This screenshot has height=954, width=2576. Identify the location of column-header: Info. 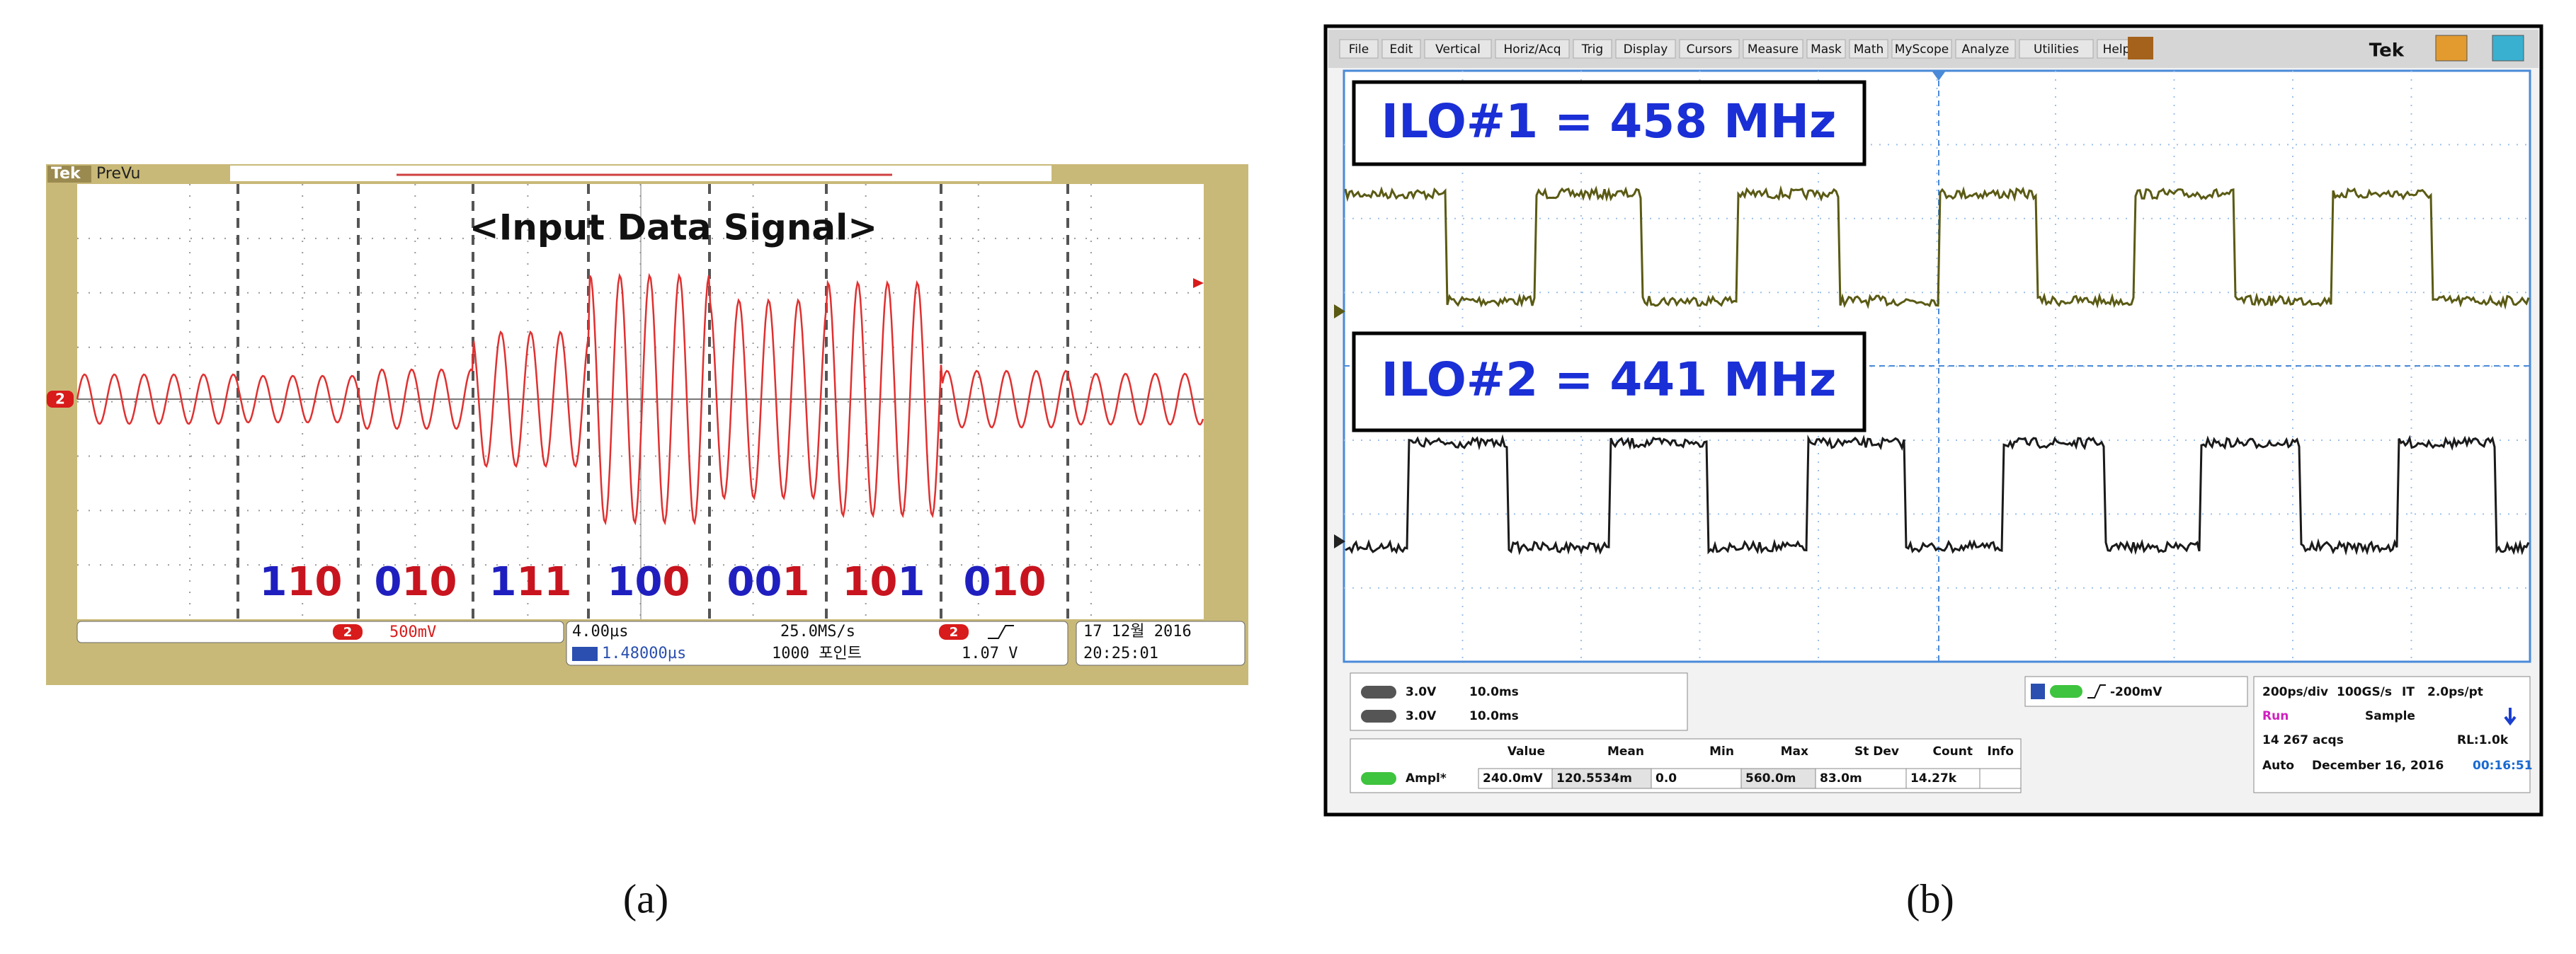
(2001, 752).